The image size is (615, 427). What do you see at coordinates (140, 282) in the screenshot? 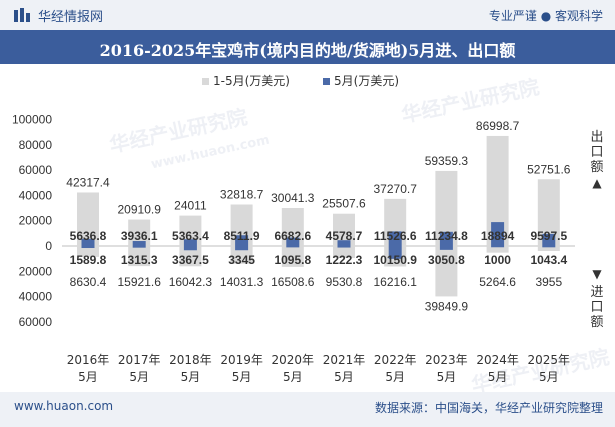
I see `data-label-cumulative-import: 15921.6` at bounding box center [140, 282].